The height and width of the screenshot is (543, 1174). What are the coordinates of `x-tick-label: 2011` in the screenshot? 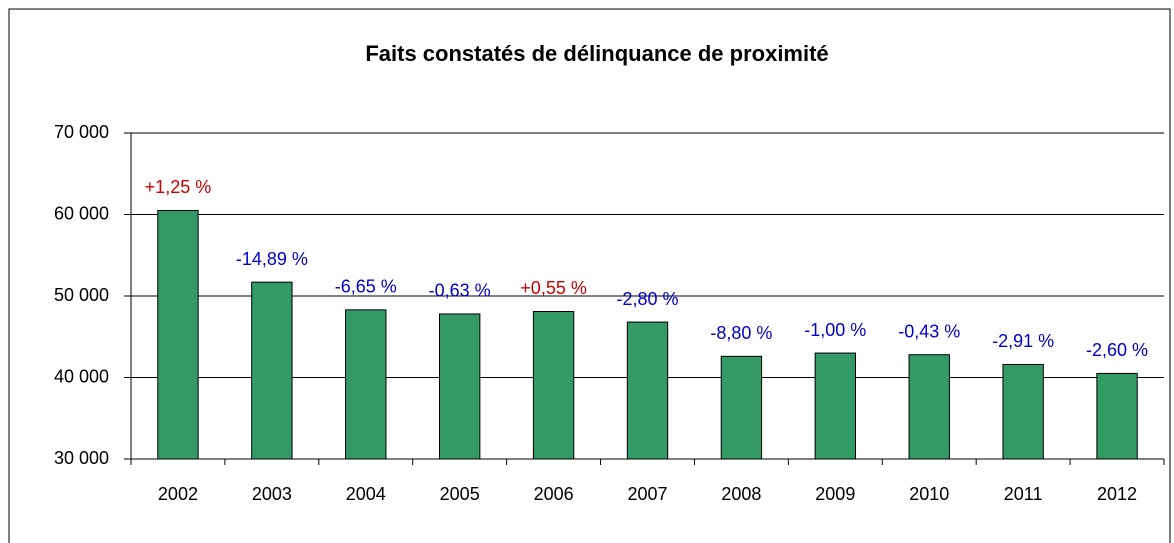 It's located at (1023, 494).